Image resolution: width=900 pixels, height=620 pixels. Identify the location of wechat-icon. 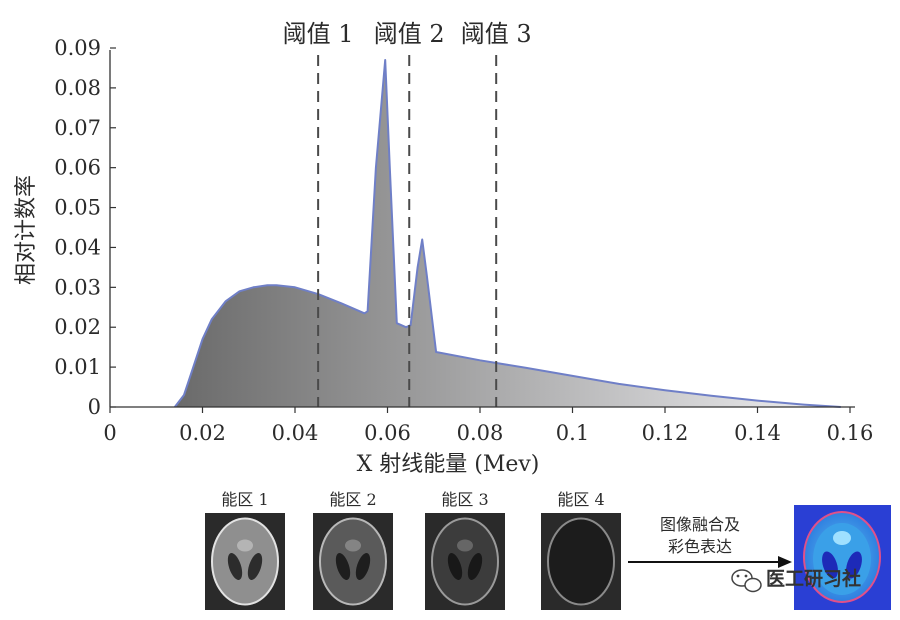
(746, 581).